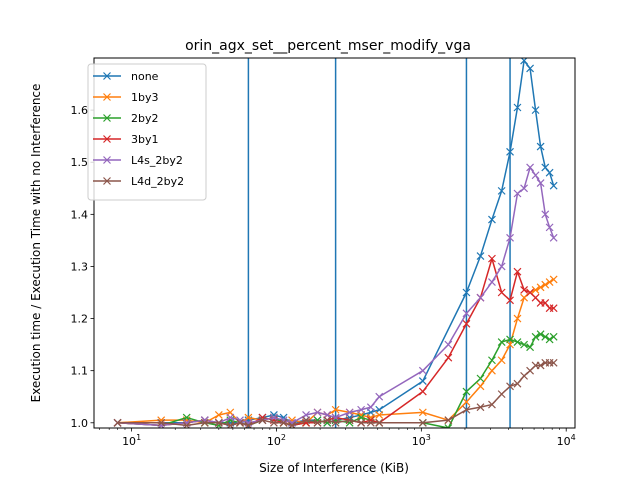 The image size is (640, 480). I want to click on legend-item-1by3: 1by3, so click(126, 97).